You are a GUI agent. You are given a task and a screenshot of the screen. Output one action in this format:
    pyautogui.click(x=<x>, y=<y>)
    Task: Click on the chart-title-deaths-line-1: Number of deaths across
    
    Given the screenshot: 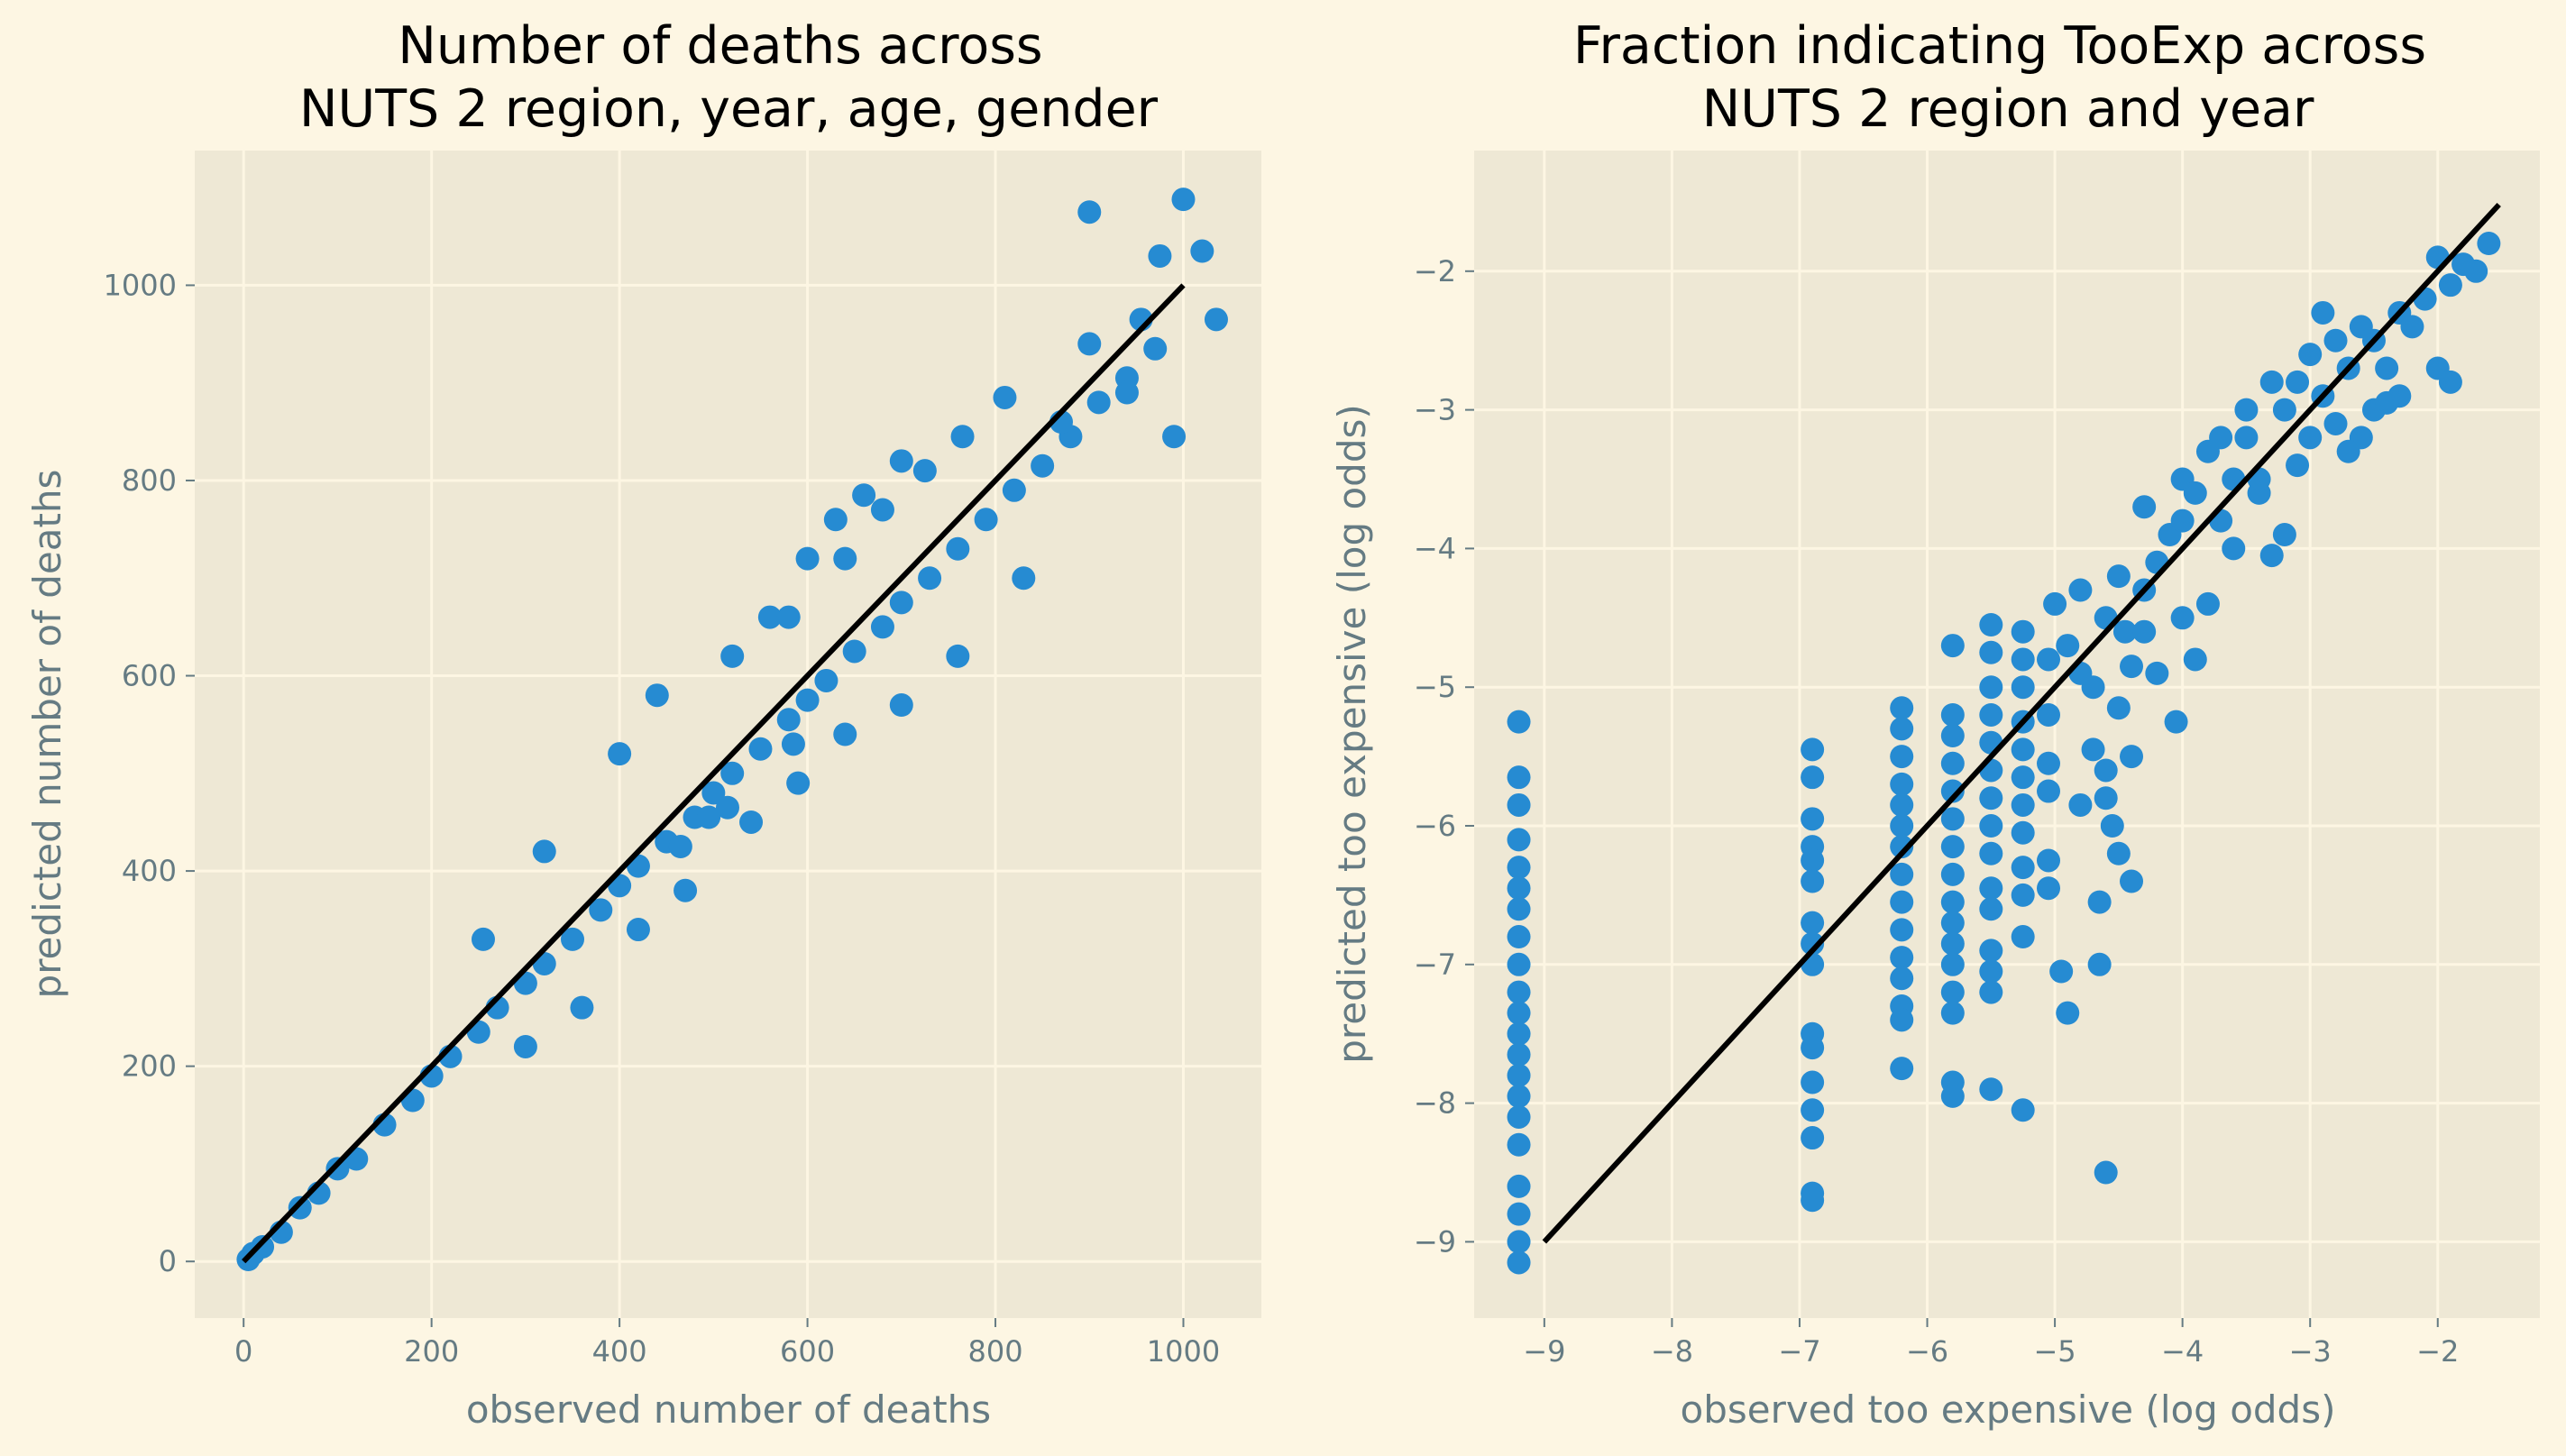 What is the action you would take?
    pyautogui.click(x=720, y=46)
    